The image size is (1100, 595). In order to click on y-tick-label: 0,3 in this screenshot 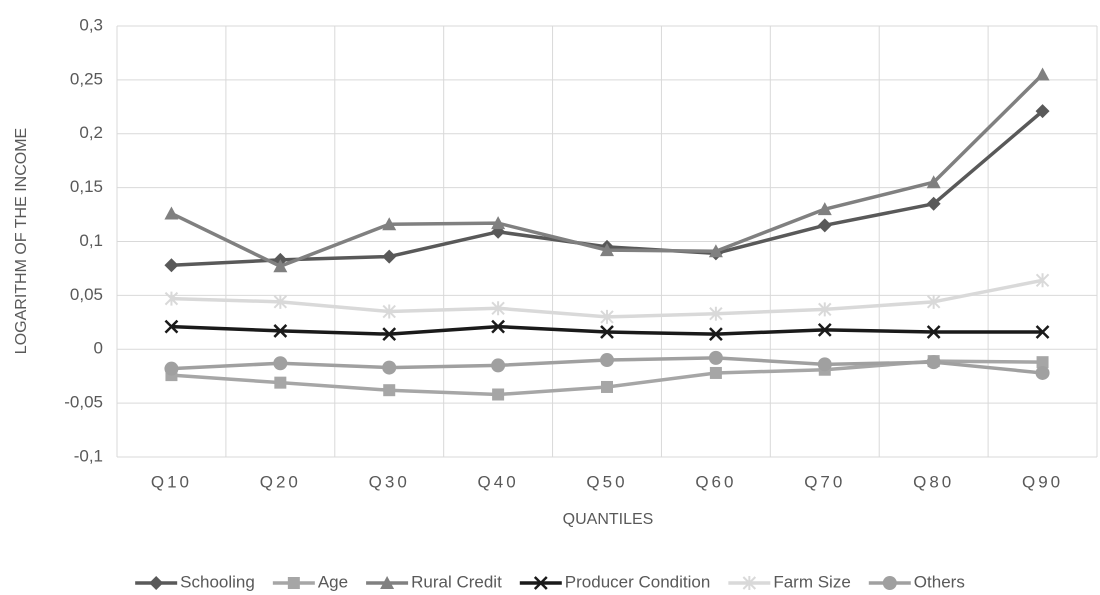, I will do `click(91, 24)`.